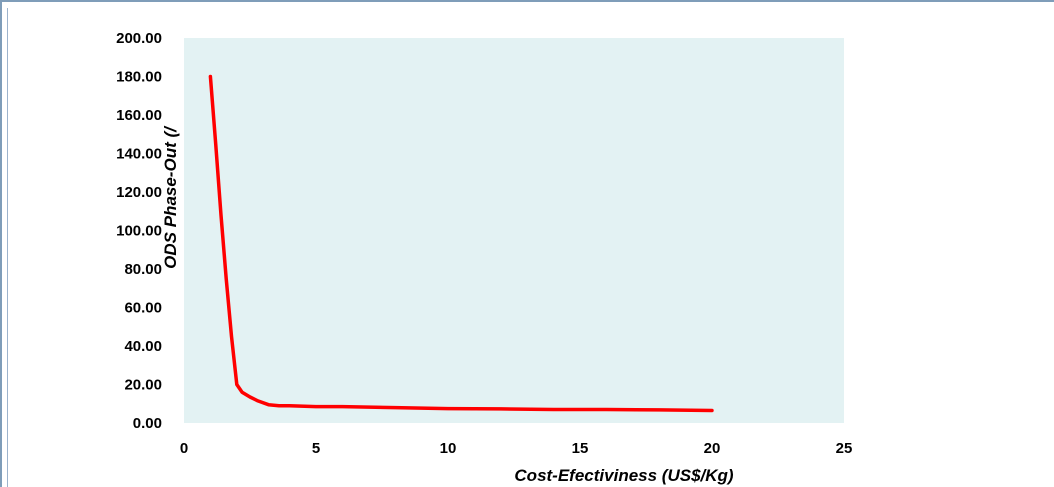 The width and height of the screenshot is (1054, 487). Describe the element at coordinates (623, 475) in the screenshot. I see `x-axis-title: Cost-Efectiviness (US$/Kg)` at that location.